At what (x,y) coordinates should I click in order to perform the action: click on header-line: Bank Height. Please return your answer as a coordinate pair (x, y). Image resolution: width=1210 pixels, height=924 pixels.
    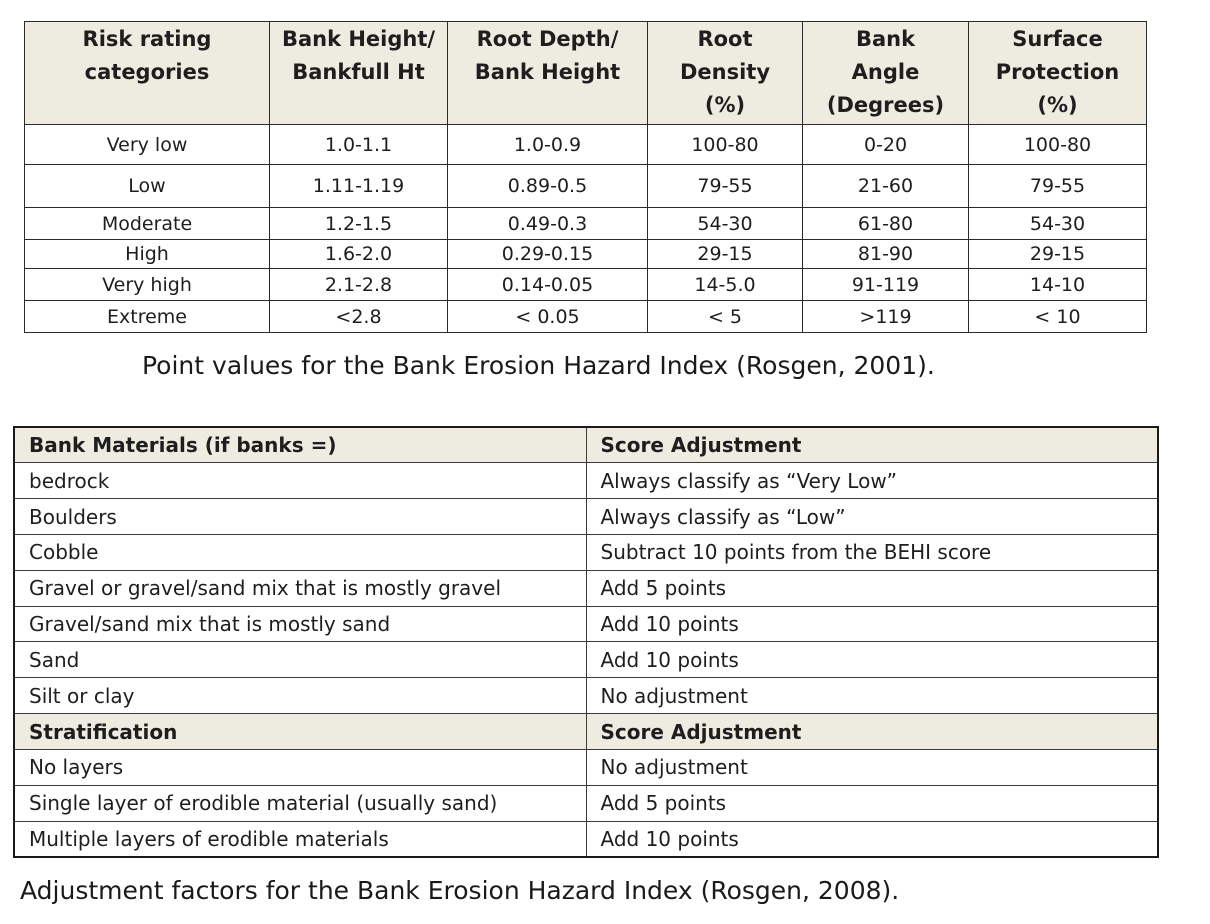
    Looking at the image, I should click on (547, 72).